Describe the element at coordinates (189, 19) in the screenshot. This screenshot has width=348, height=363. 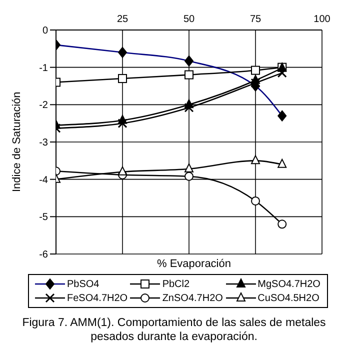
I see `x-tick-label: 50` at that location.